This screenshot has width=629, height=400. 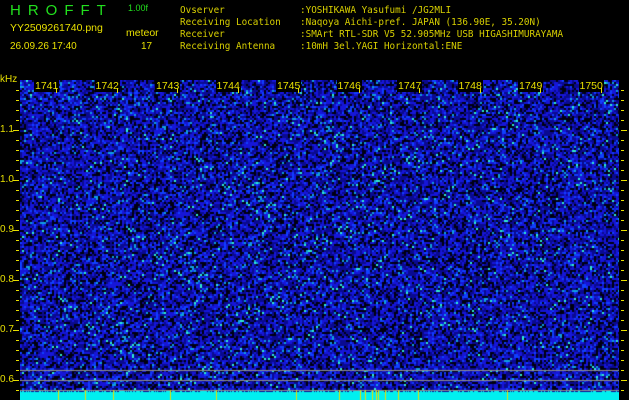 I want to click on y-tick-label: 0.7, so click(x=7, y=329).